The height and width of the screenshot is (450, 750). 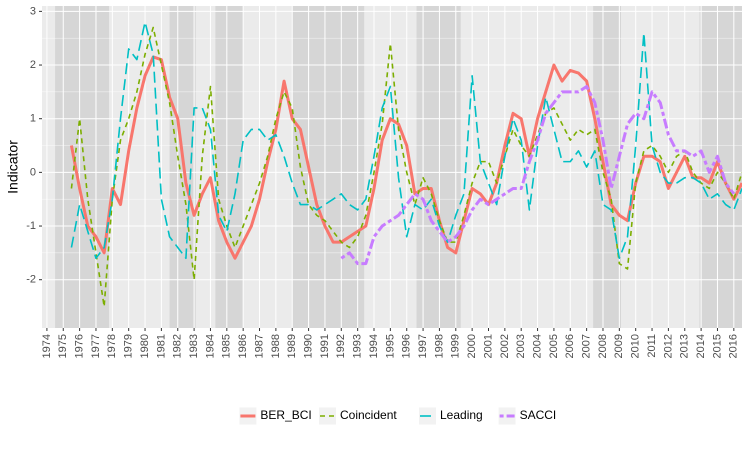 What do you see at coordinates (285, 415) in the screenshot?
I see `legend-label: BER_BCI` at bounding box center [285, 415].